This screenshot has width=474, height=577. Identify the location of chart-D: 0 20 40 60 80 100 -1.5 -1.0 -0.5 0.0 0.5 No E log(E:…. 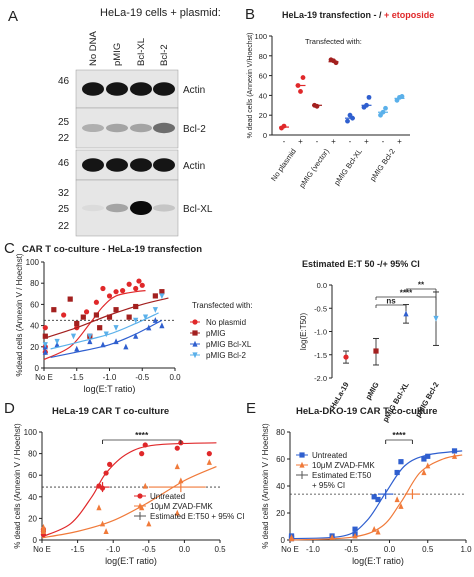
(129, 486).